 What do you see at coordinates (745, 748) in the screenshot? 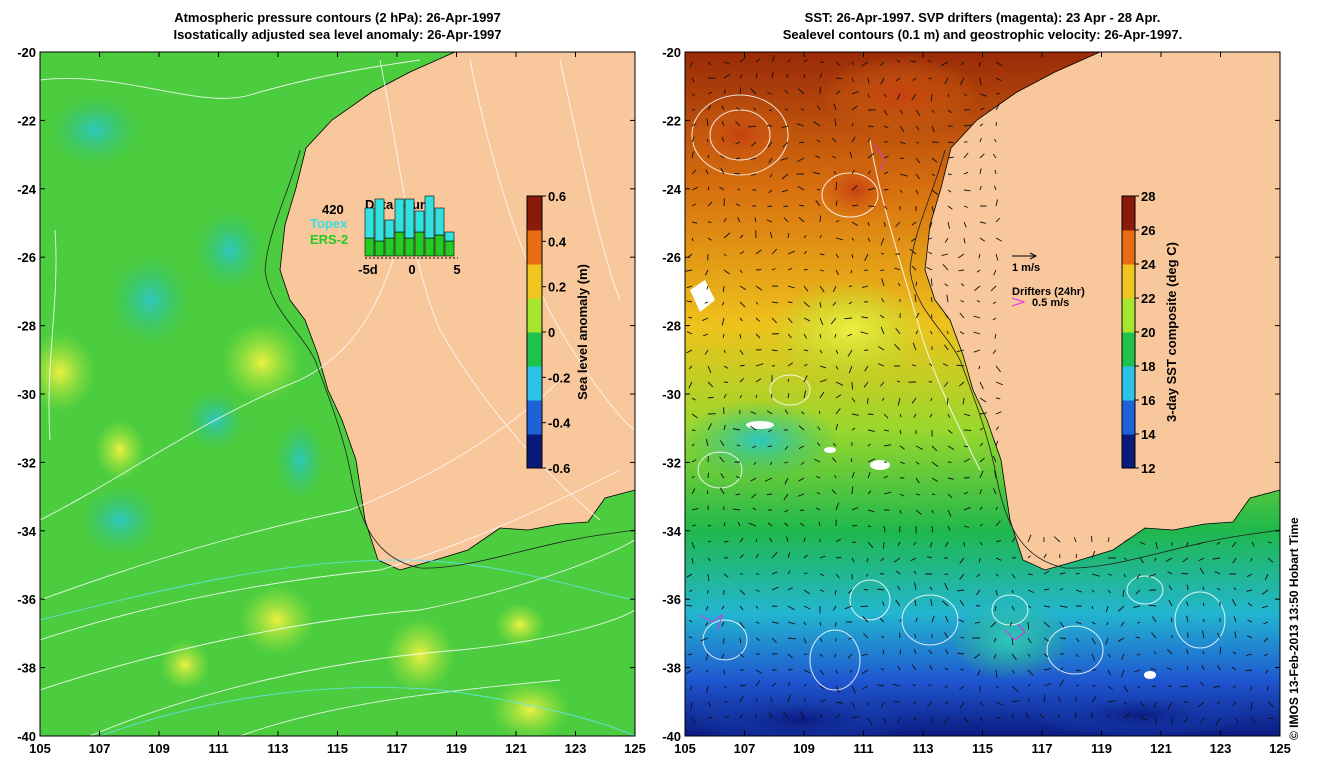
I see `right-xtick-1: 107` at bounding box center [745, 748].